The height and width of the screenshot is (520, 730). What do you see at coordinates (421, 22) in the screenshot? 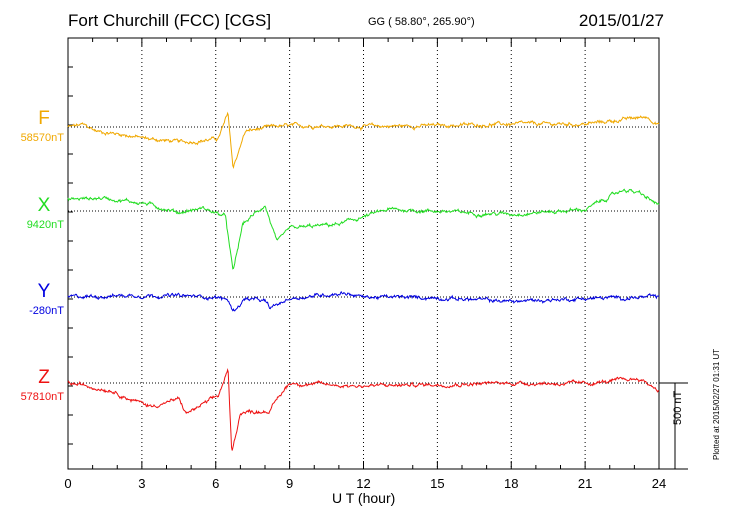
I see `station-coordinates: GG ( 58.80°, 265.90°)` at bounding box center [421, 22].